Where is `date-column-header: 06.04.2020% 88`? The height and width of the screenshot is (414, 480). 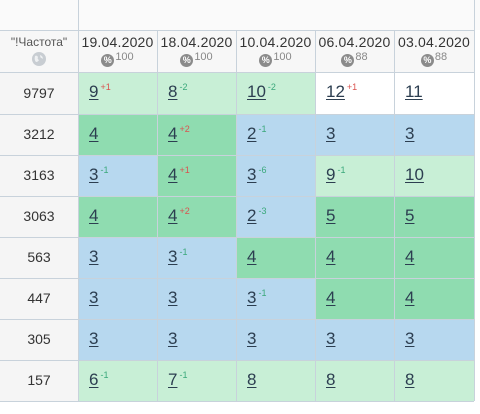
date-column-header: 06.04.2020% 88 is located at coordinates (354, 51).